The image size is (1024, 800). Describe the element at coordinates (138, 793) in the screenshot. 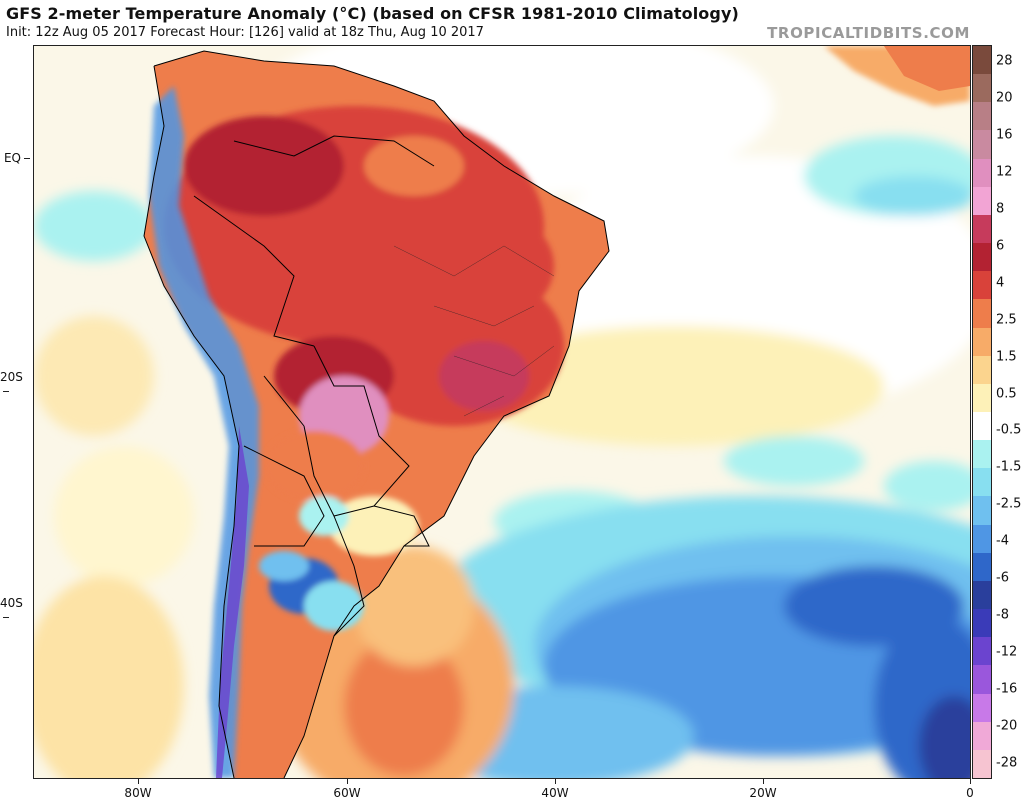

I see `longitude-label-80w: 80W` at that location.